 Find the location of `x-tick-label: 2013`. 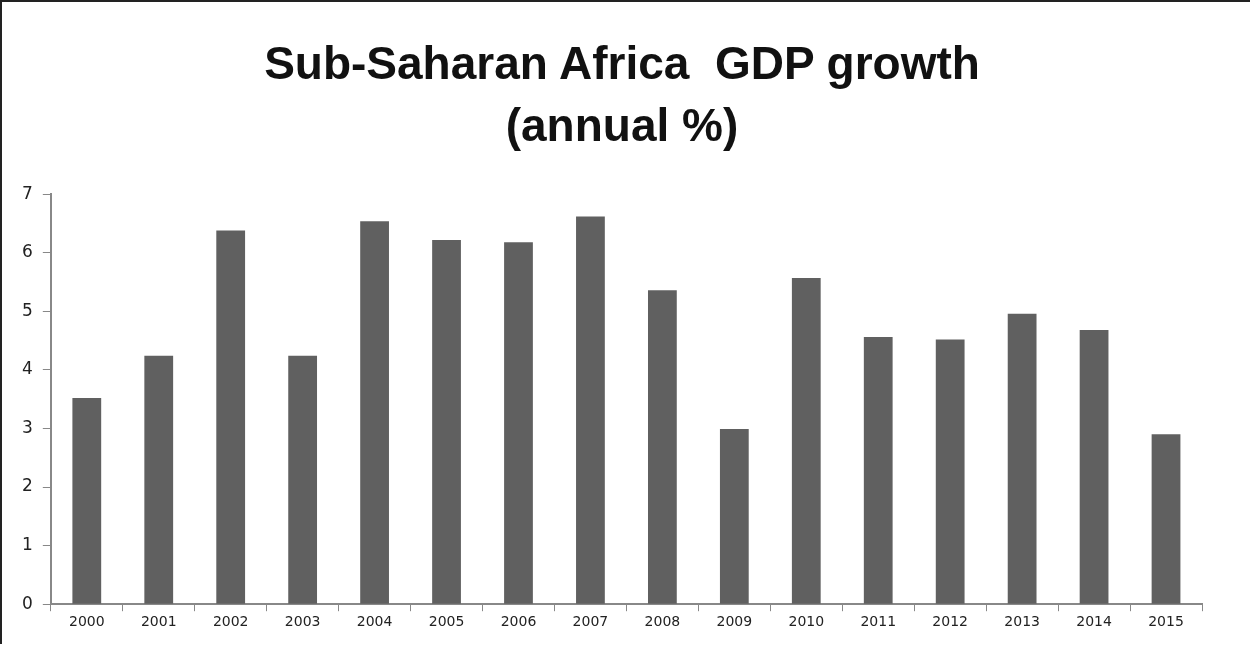

x-tick-label: 2013 is located at coordinates (1022, 621).